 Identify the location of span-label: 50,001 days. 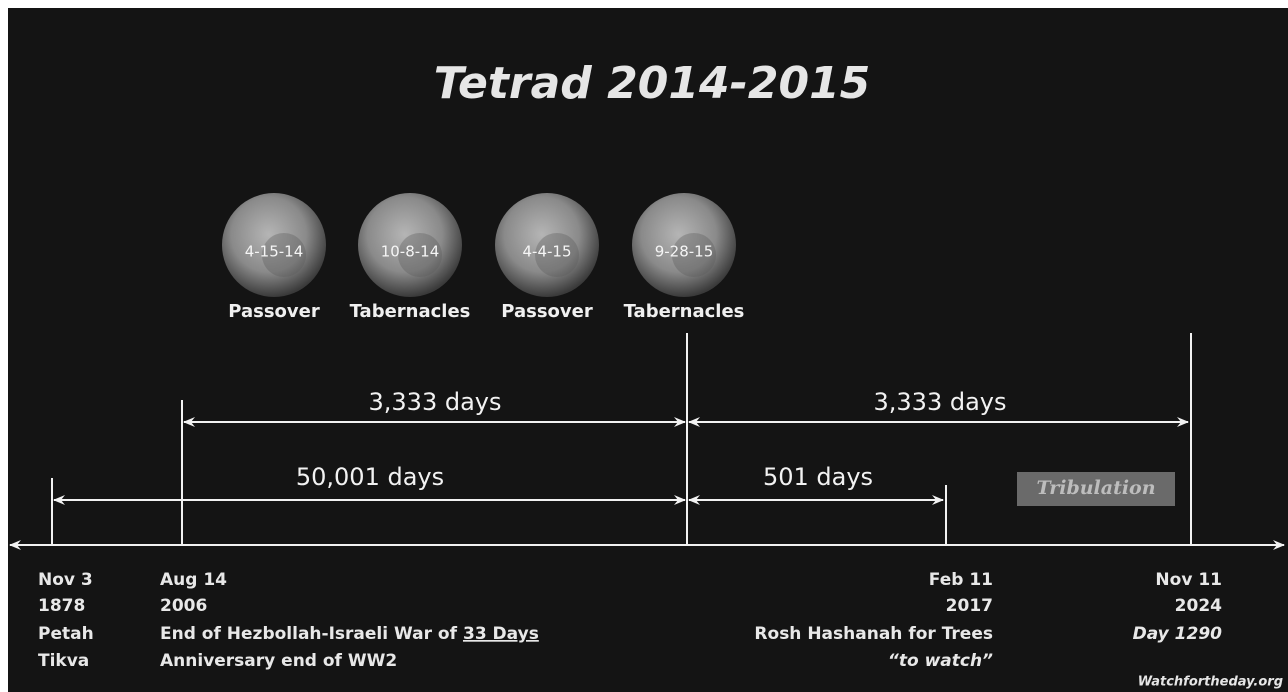
(370, 477).